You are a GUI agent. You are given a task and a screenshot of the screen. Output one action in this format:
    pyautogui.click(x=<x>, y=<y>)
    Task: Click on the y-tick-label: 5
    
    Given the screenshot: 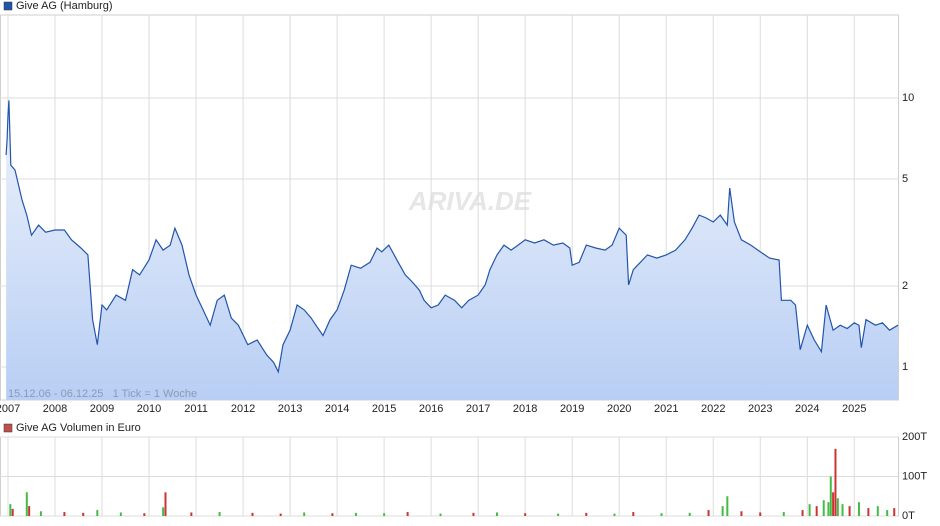 What is the action you would take?
    pyautogui.click(x=905, y=179)
    